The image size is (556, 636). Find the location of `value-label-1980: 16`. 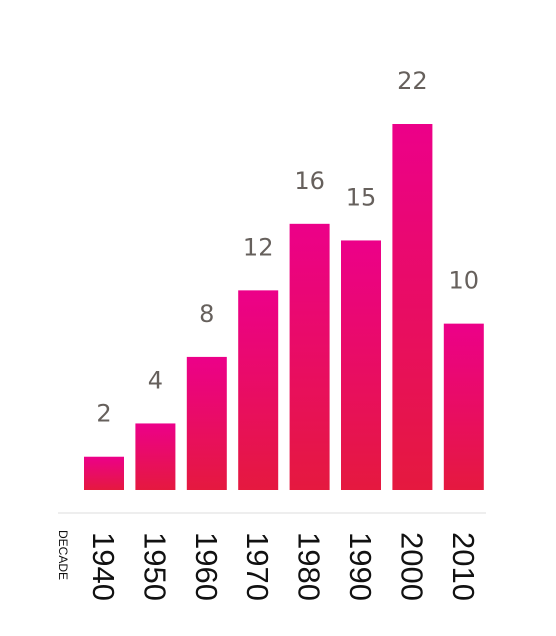

value-label-1980: 16 is located at coordinates (309, 181).